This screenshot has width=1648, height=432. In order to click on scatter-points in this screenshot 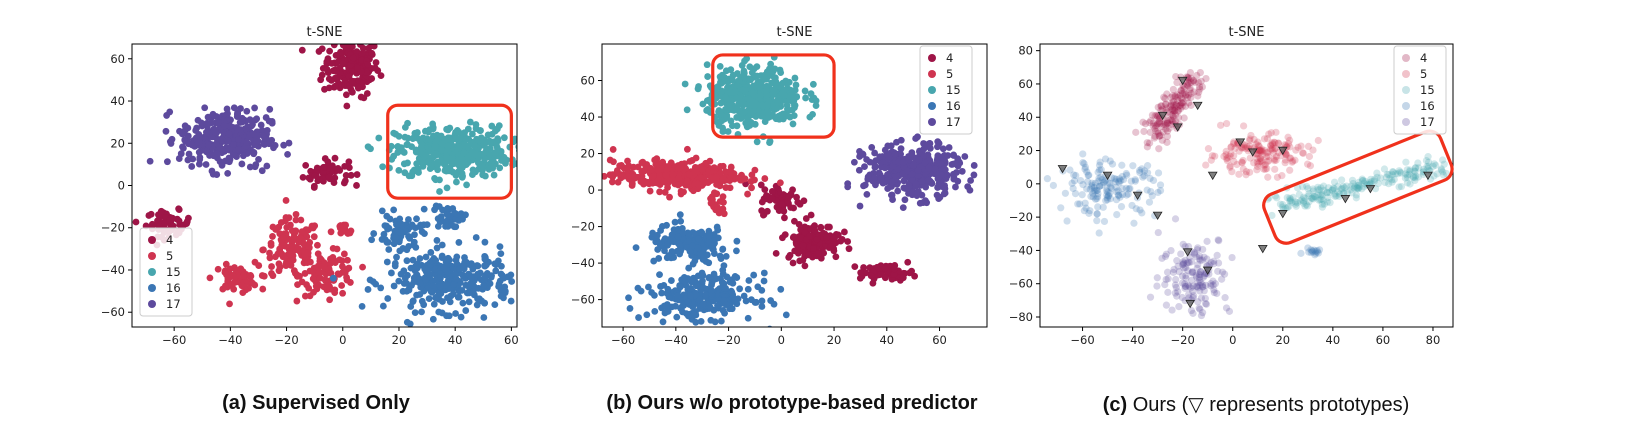, I will do `click(1247, 194)`.